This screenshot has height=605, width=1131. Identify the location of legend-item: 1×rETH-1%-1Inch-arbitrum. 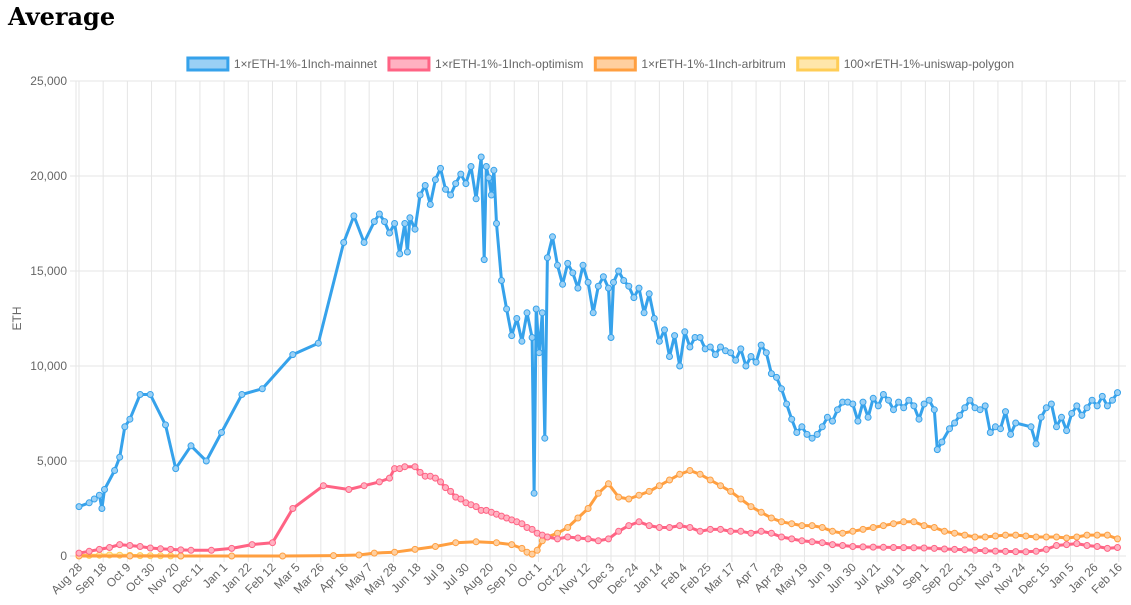
(689, 64).